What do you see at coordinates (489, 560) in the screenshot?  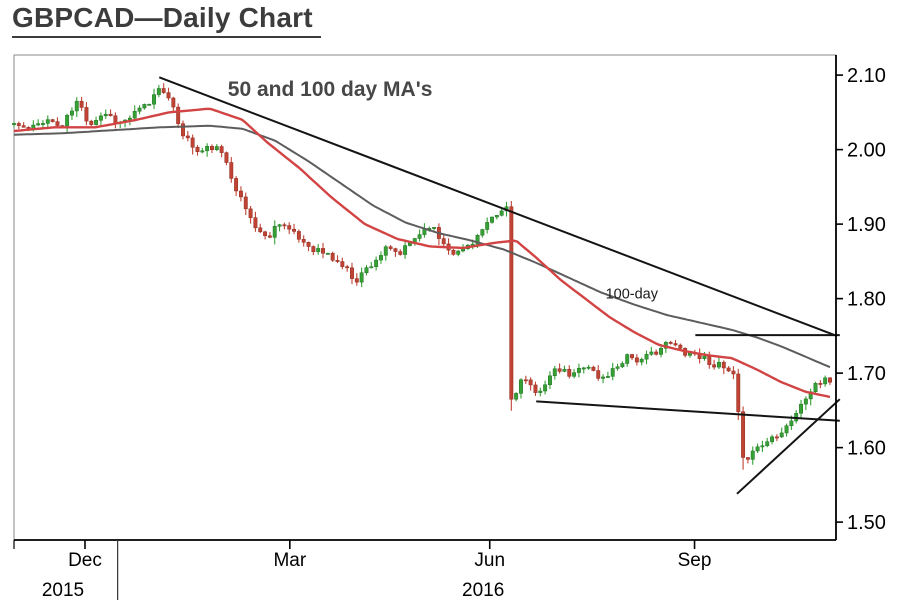 I see `x-axis-label: Jun` at bounding box center [489, 560].